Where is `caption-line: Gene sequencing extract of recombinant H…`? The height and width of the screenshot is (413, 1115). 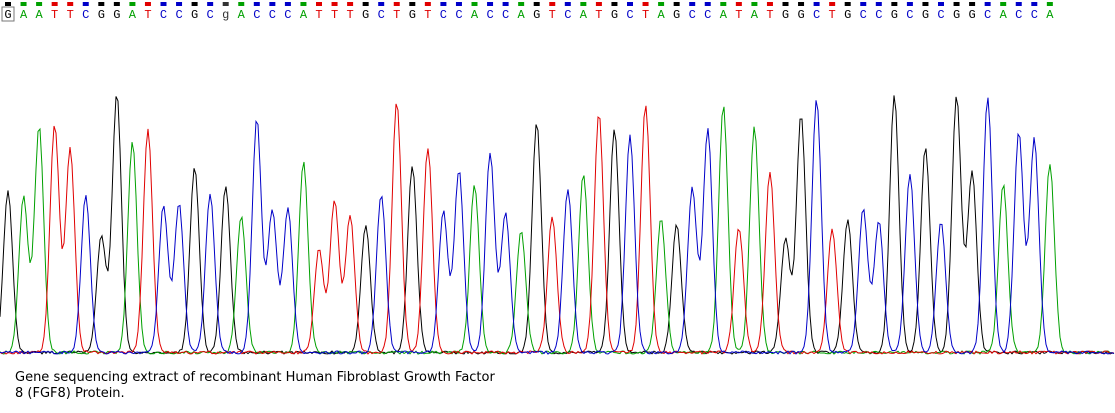 caption-line: Gene sequencing extract of recombinant H… is located at coordinates (255, 377).